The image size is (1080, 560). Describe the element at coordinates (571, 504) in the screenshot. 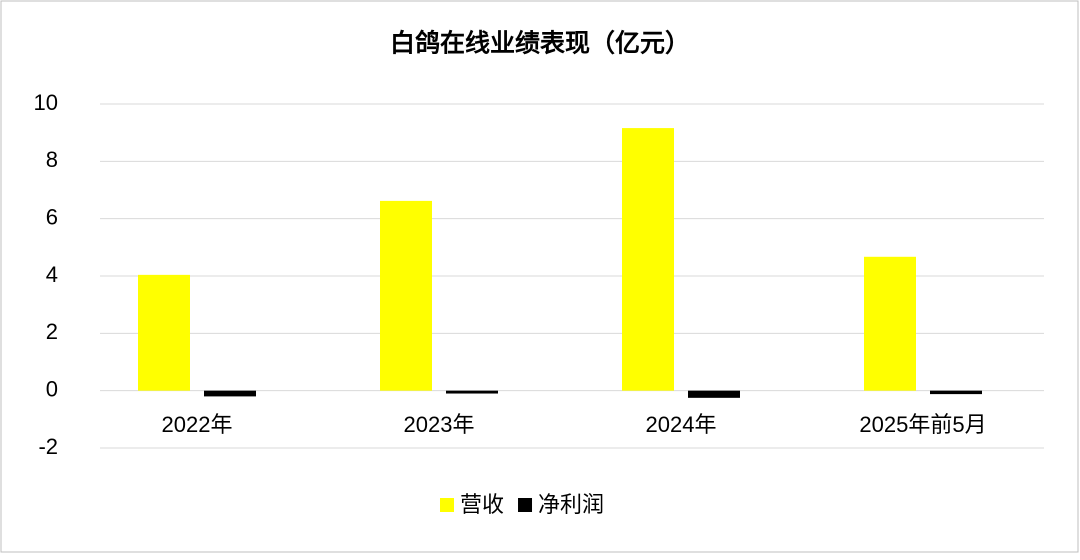

I see `legend-label: 净利润` at that location.